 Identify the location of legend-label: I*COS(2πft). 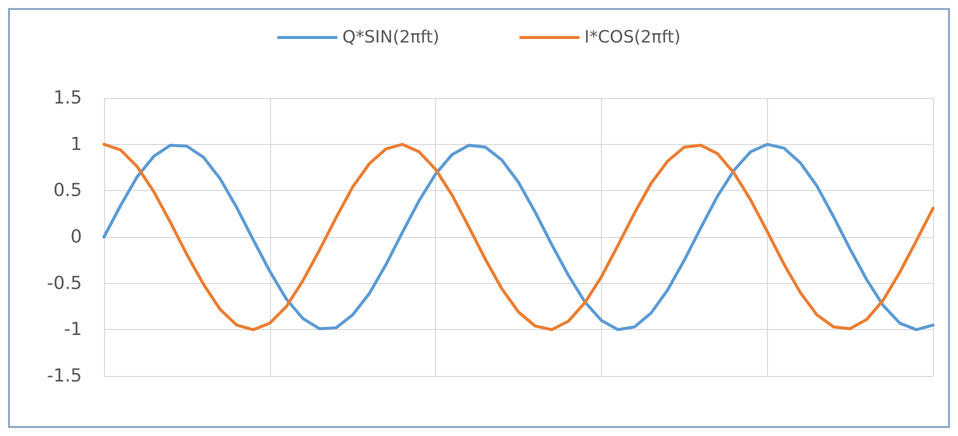
(632, 38).